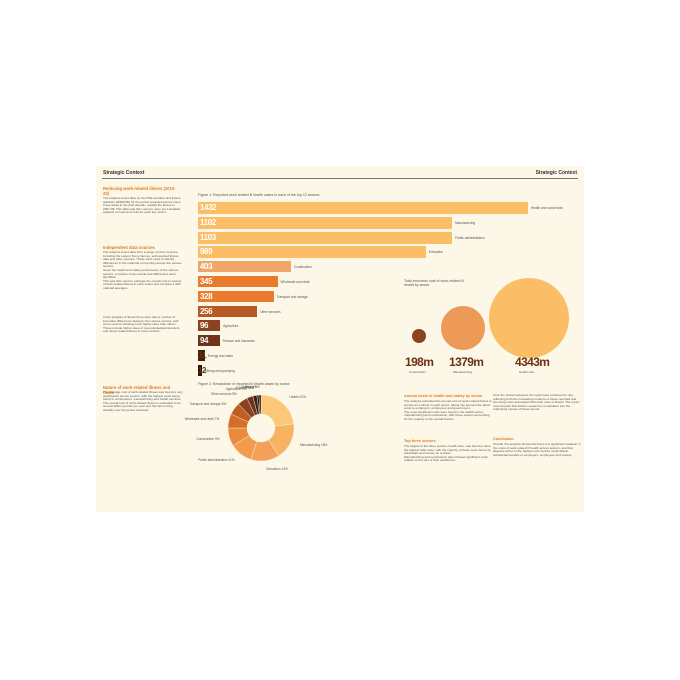 Image resolution: width=680 pixels, height=680 pixels. I want to click on section-heading-4: Nature of work-related illness and costs, so click(137, 390).